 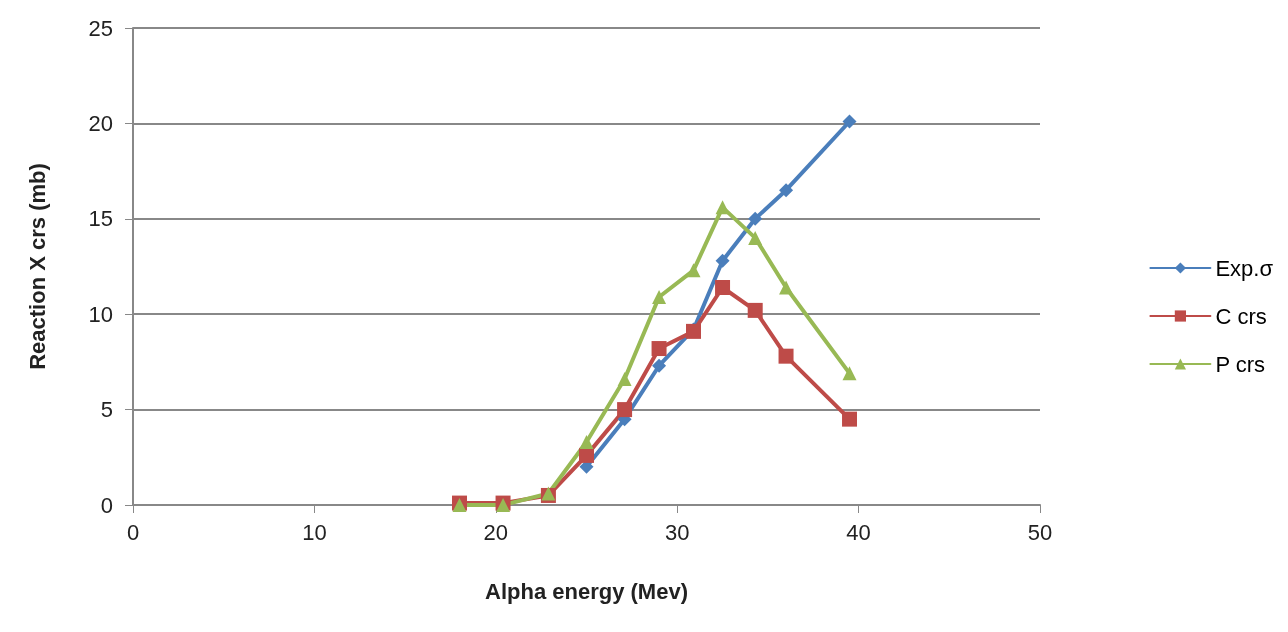 What do you see at coordinates (1040, 532) in the screenshot?
I see `x-tick-label: 50` at bounding box center [1040, 532].